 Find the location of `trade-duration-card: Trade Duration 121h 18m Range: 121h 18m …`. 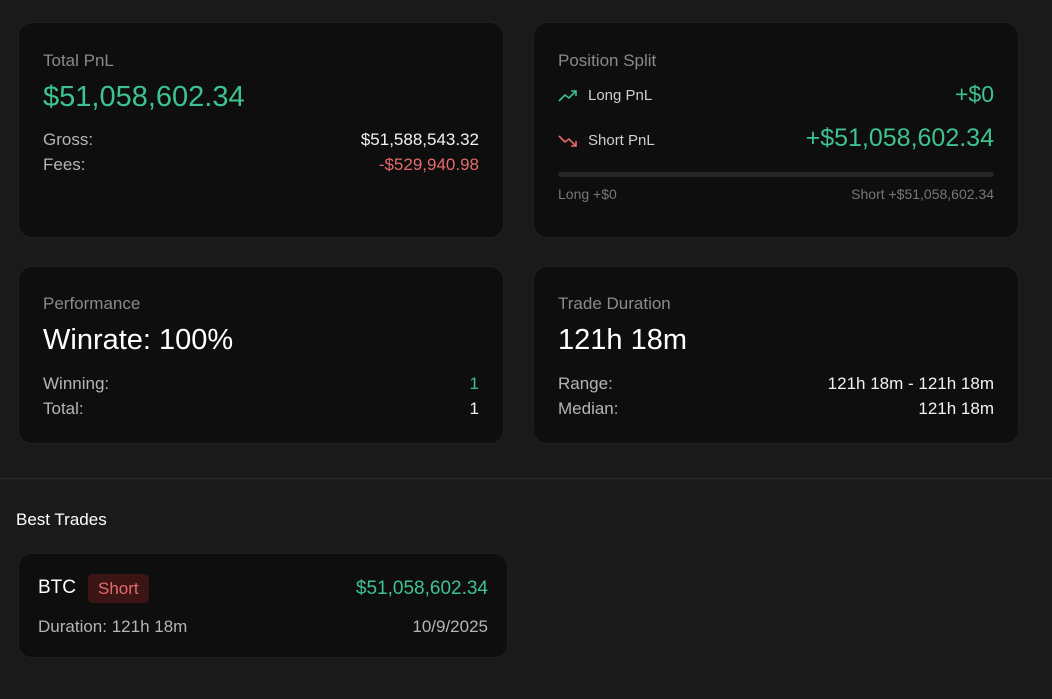

trade-duration-card: Trade Duration 121h 18m Range: 121h 18m … is located at coordinates (776, 355).